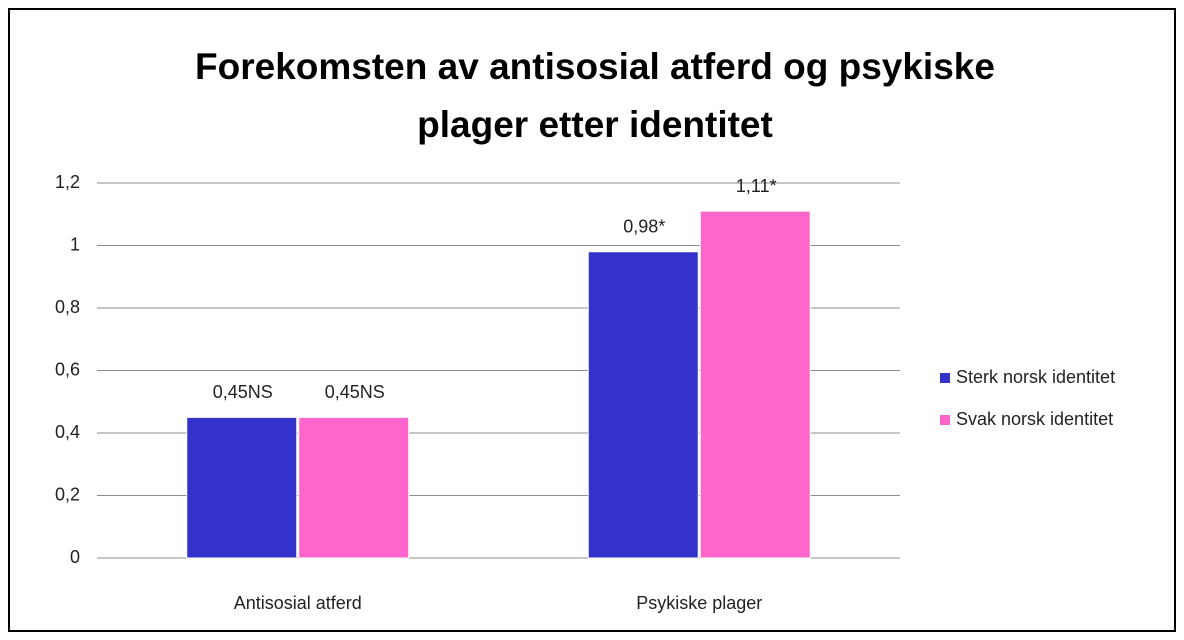  What do you see at coordinates (75, 557) in the screenshot?
I see `y-tick-label: 0` at bounding box center [75, 557].